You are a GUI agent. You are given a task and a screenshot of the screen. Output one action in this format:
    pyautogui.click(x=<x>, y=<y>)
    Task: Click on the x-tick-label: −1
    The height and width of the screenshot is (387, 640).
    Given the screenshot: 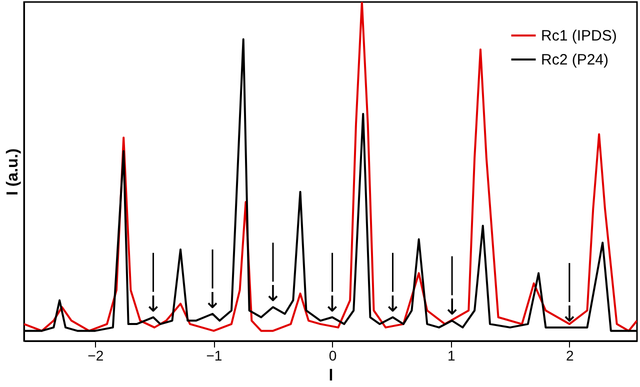 What is the action you would take?
    pyautogui.click(x=214, y=356)
    